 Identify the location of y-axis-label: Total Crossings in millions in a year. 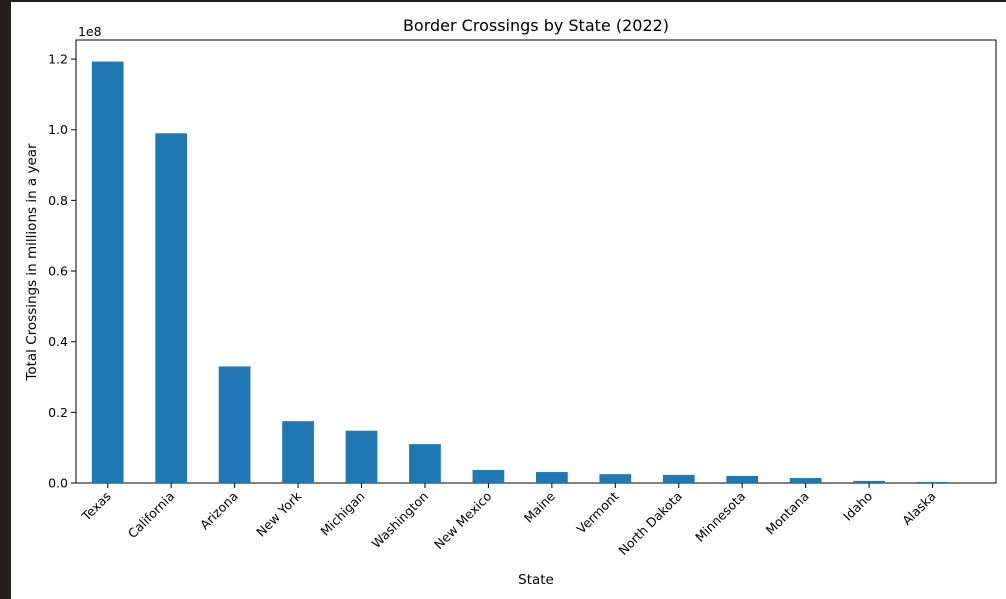
(32, 262).